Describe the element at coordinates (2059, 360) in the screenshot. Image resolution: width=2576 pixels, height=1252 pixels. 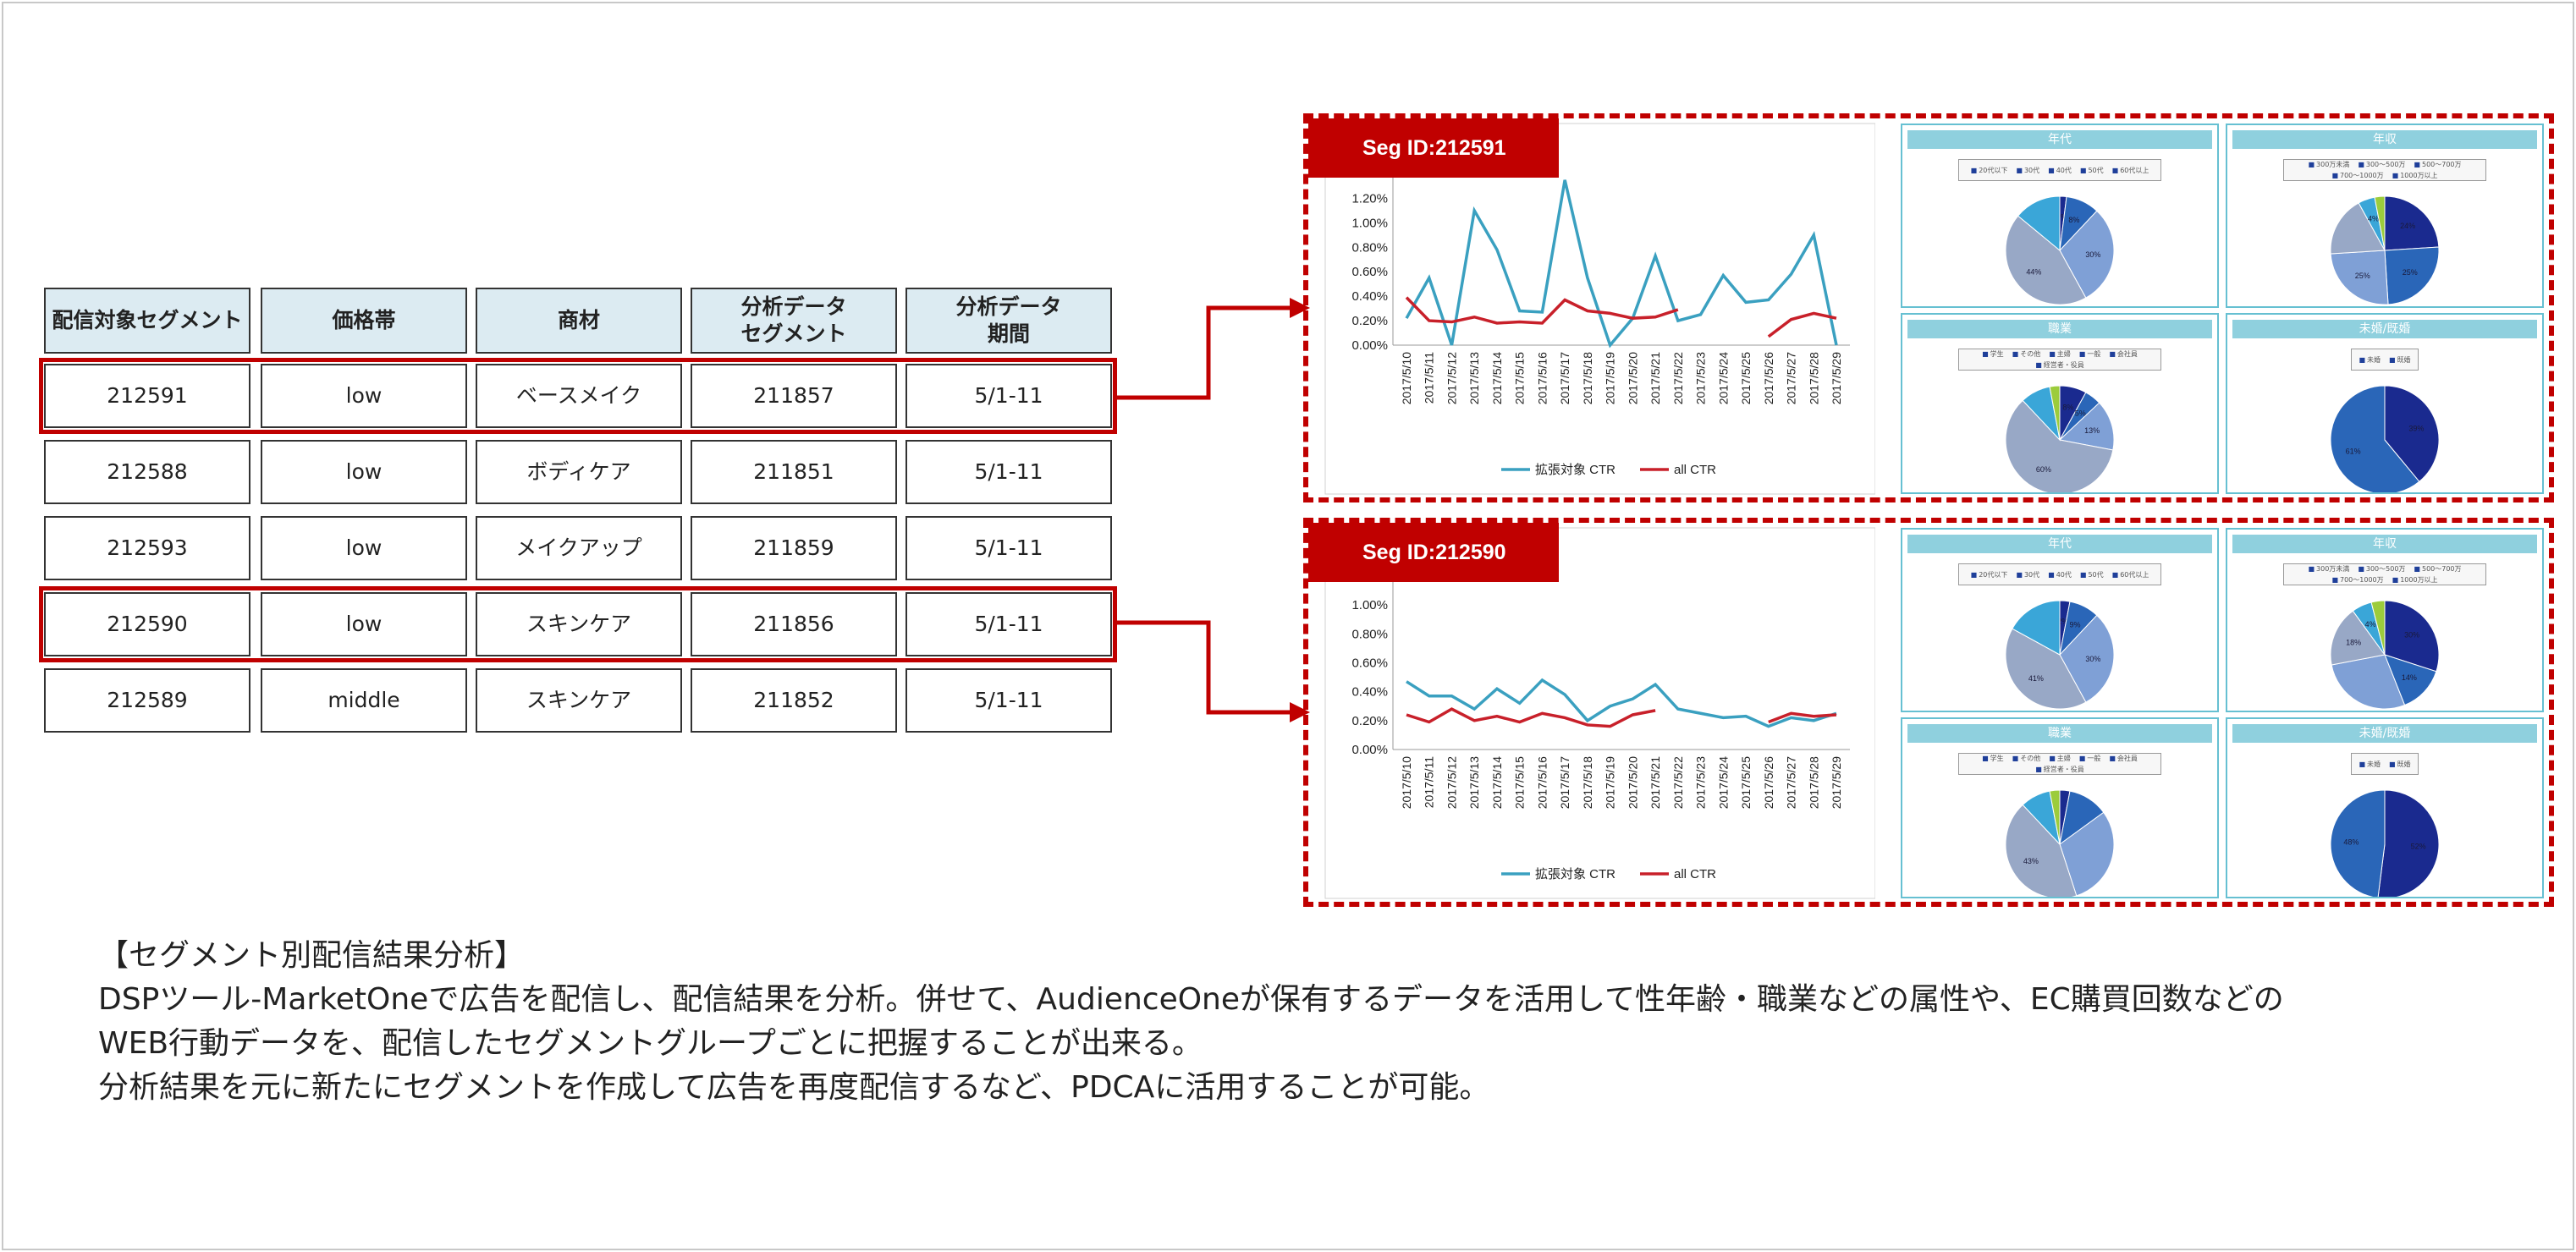
I see `pie-legend: 学生その他主婦一般会社員経営者・役員` at that location.